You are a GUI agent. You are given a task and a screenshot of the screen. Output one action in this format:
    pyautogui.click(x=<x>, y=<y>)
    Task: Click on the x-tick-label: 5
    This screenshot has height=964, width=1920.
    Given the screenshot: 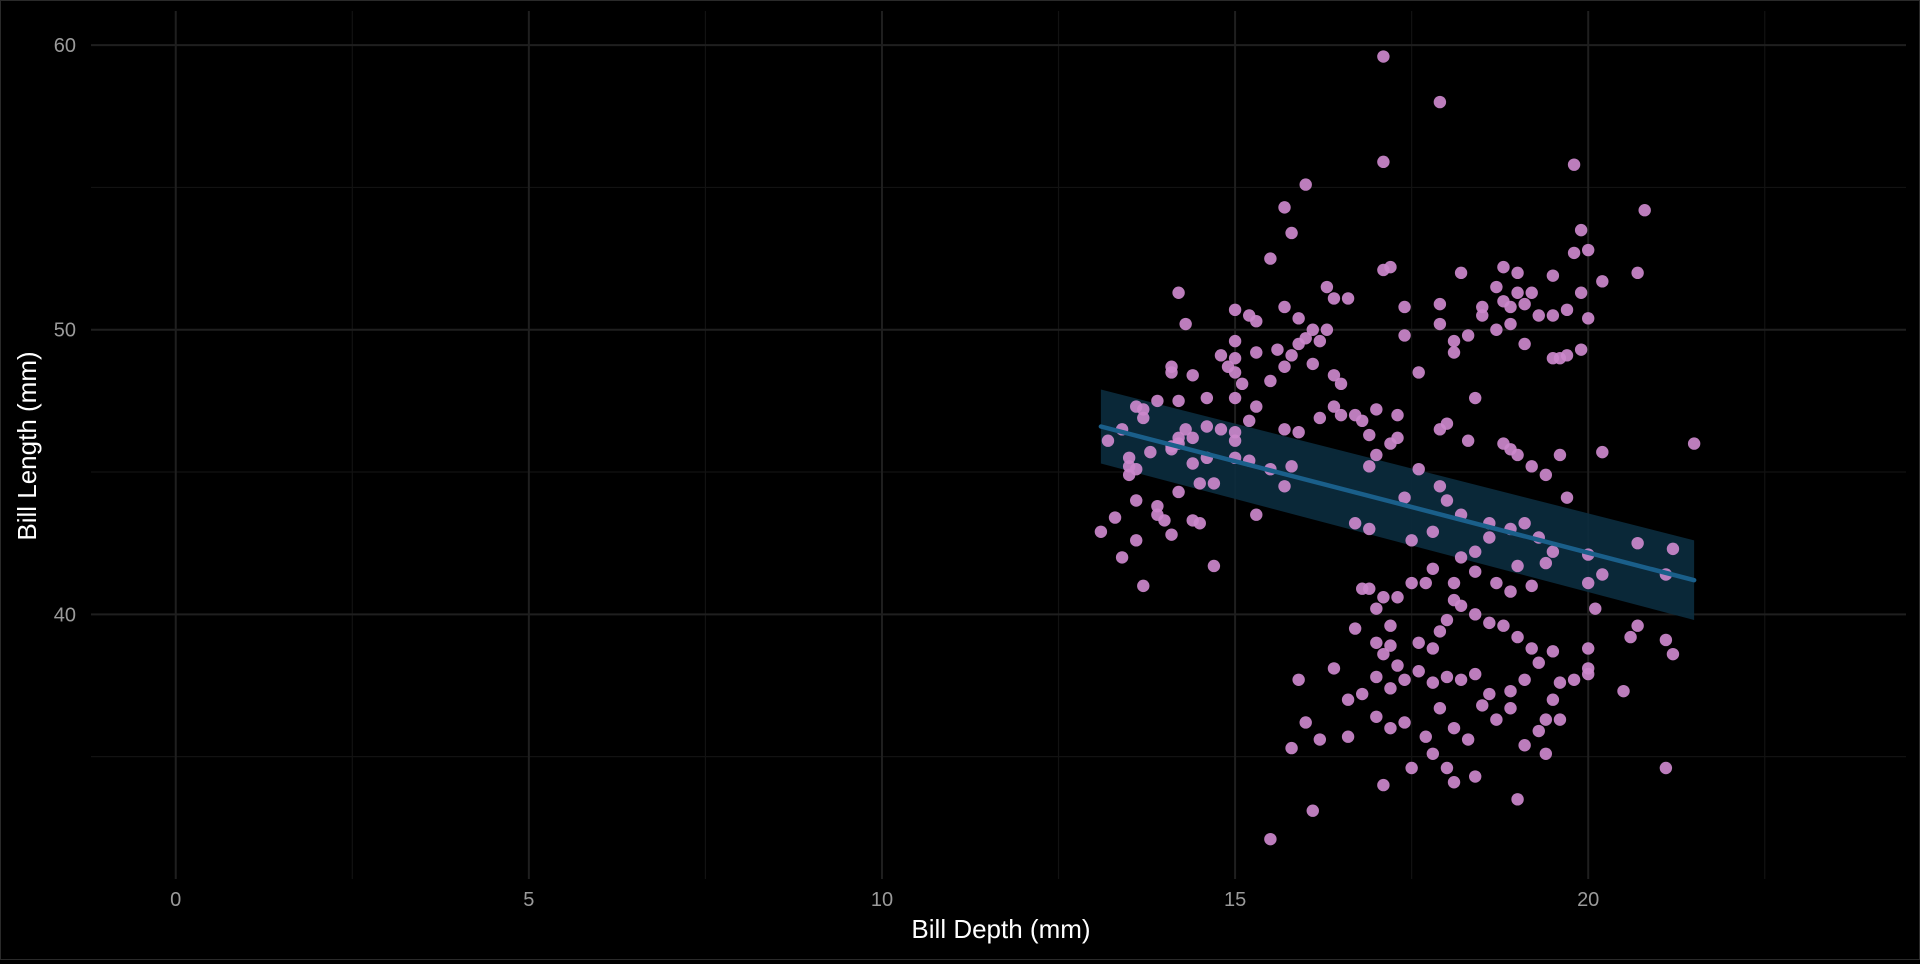 What is the action you would take?
    pyautogui.click(x=528, y=900)
    